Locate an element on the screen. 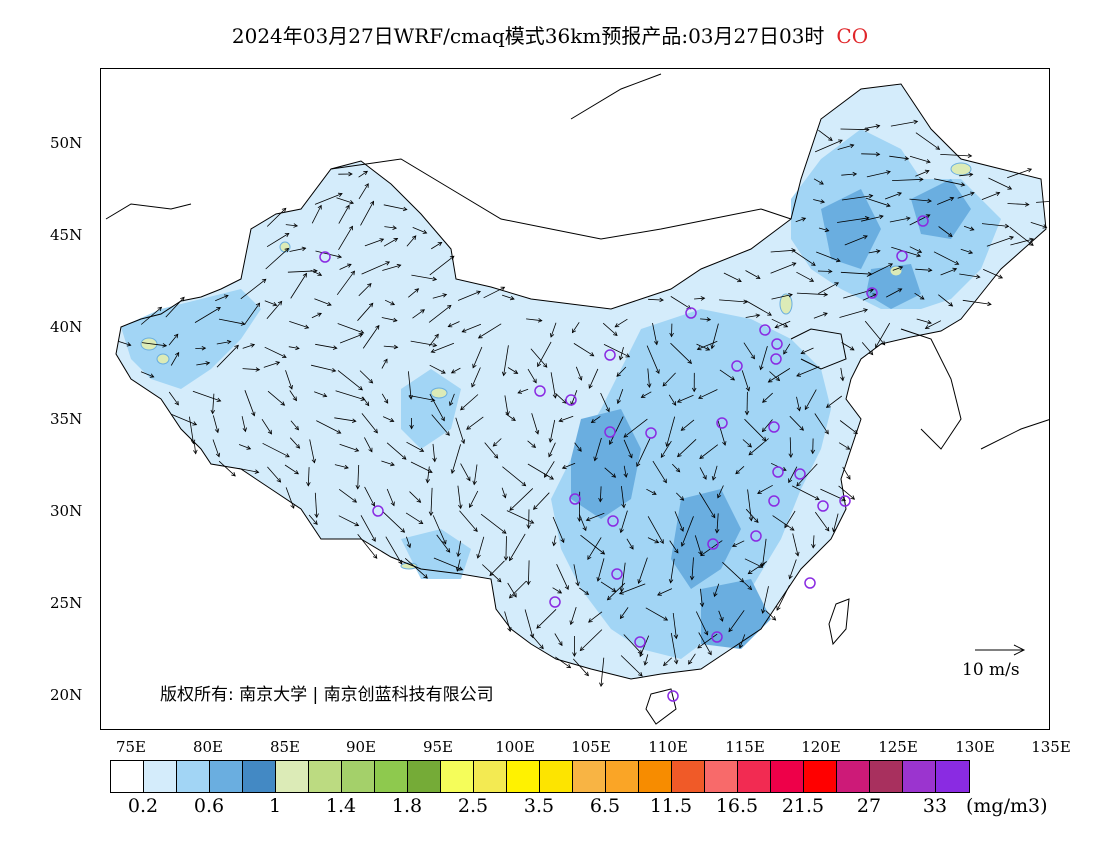 The image size is (1100, 850). colorbar-label: 27 is located at coordinates (869, 806).